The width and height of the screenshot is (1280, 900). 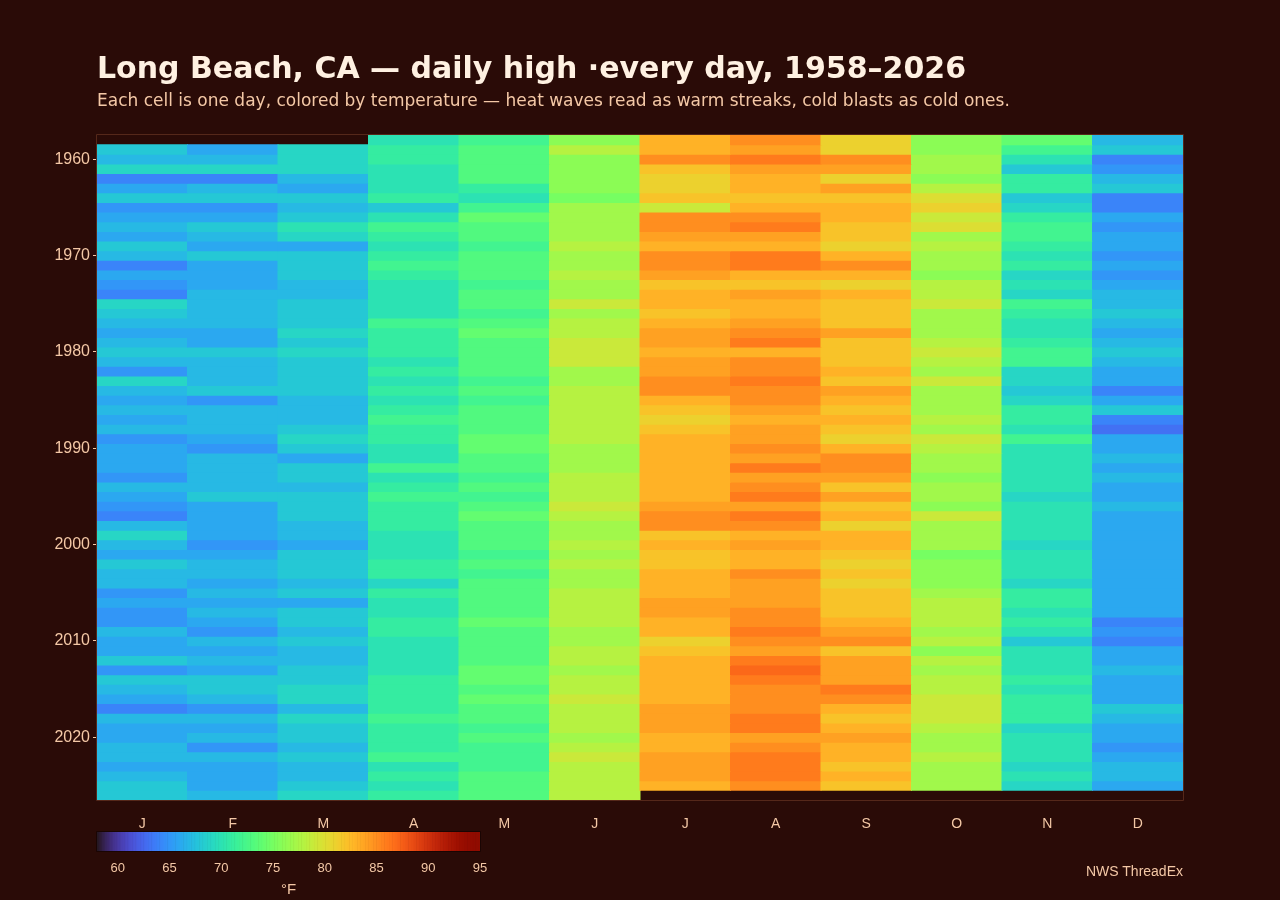 What do you see at coordinates (72, 158) in the screenshot?
I see `y-tick-label: 1960` at bounding box center [72, 158].